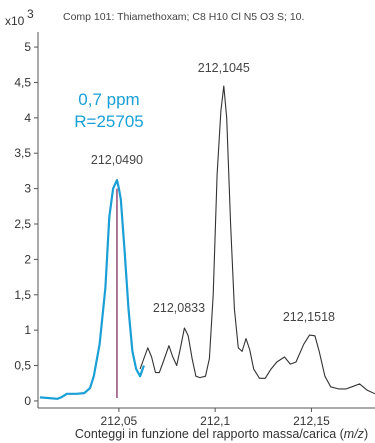  Describe the element at coordinates (27, 401) in the screenshot. I see `y-tick-label: 0` at that location.